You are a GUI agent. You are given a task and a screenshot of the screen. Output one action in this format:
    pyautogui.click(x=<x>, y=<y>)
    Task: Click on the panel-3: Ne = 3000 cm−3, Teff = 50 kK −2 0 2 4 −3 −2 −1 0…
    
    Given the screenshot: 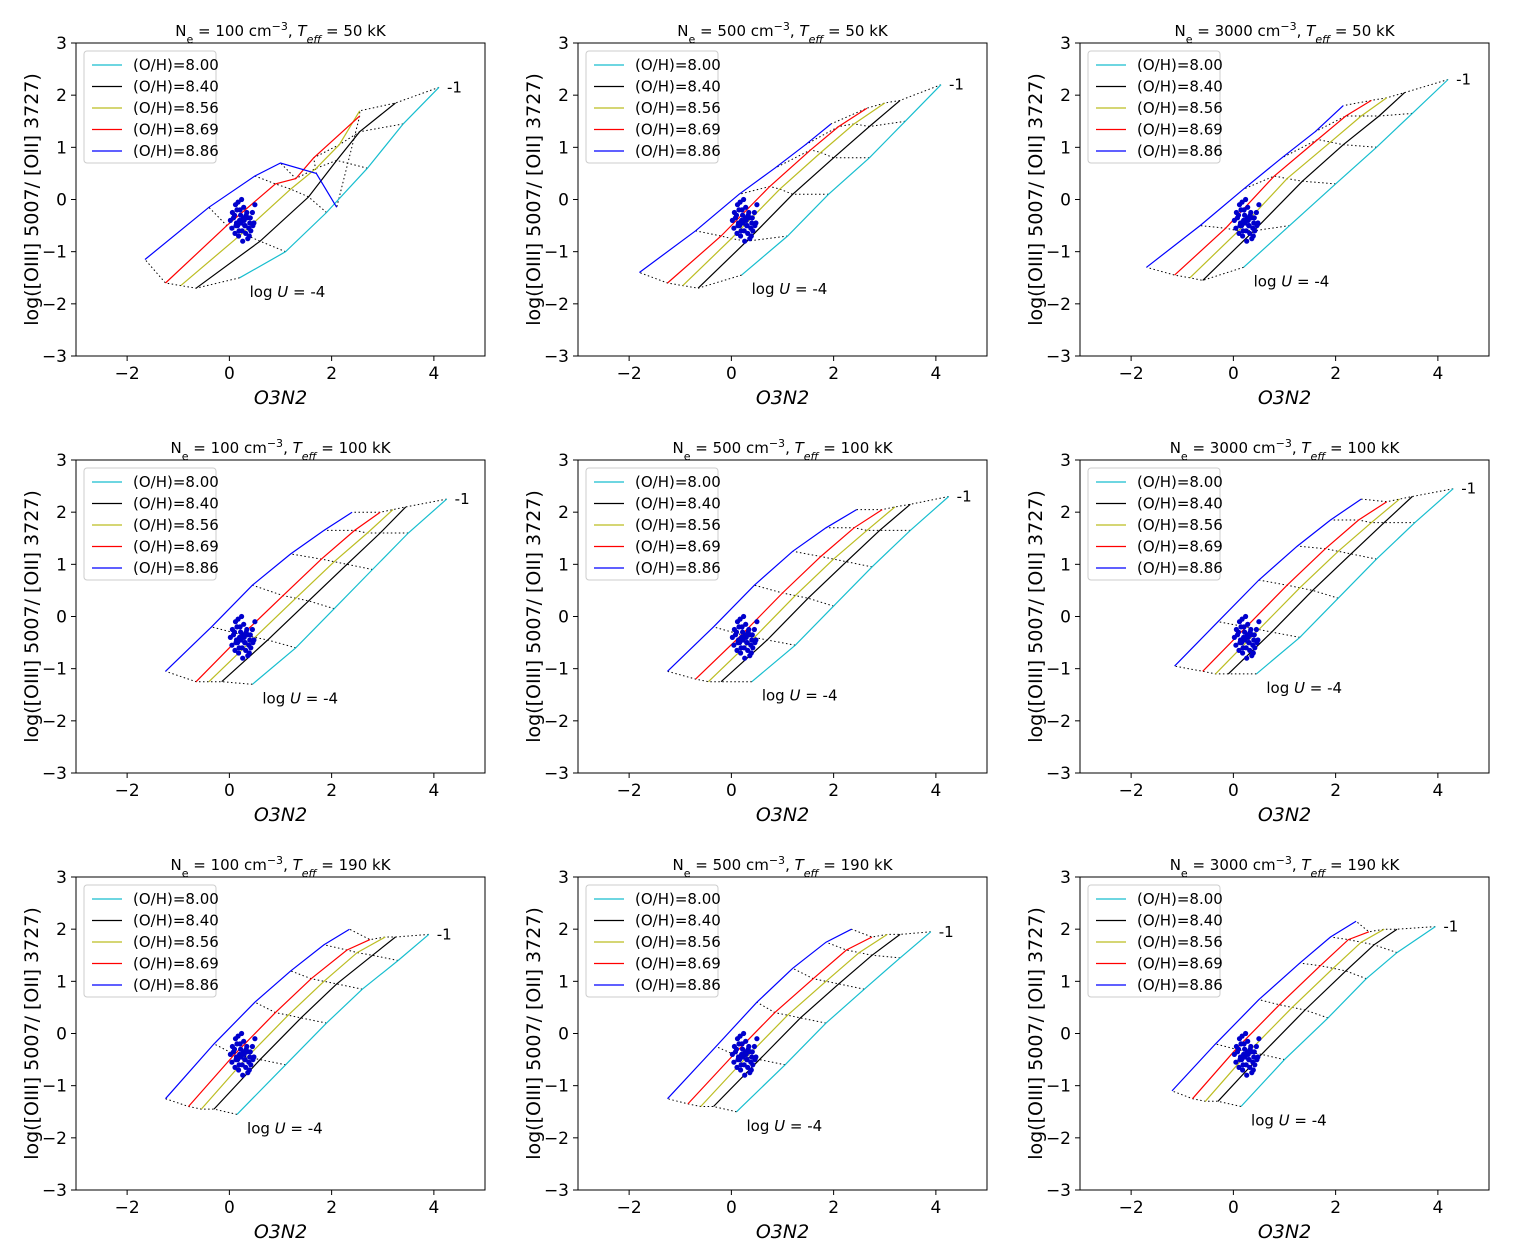 What is the action you would take?
    pyautogui.click(x=1257, y=214)
    